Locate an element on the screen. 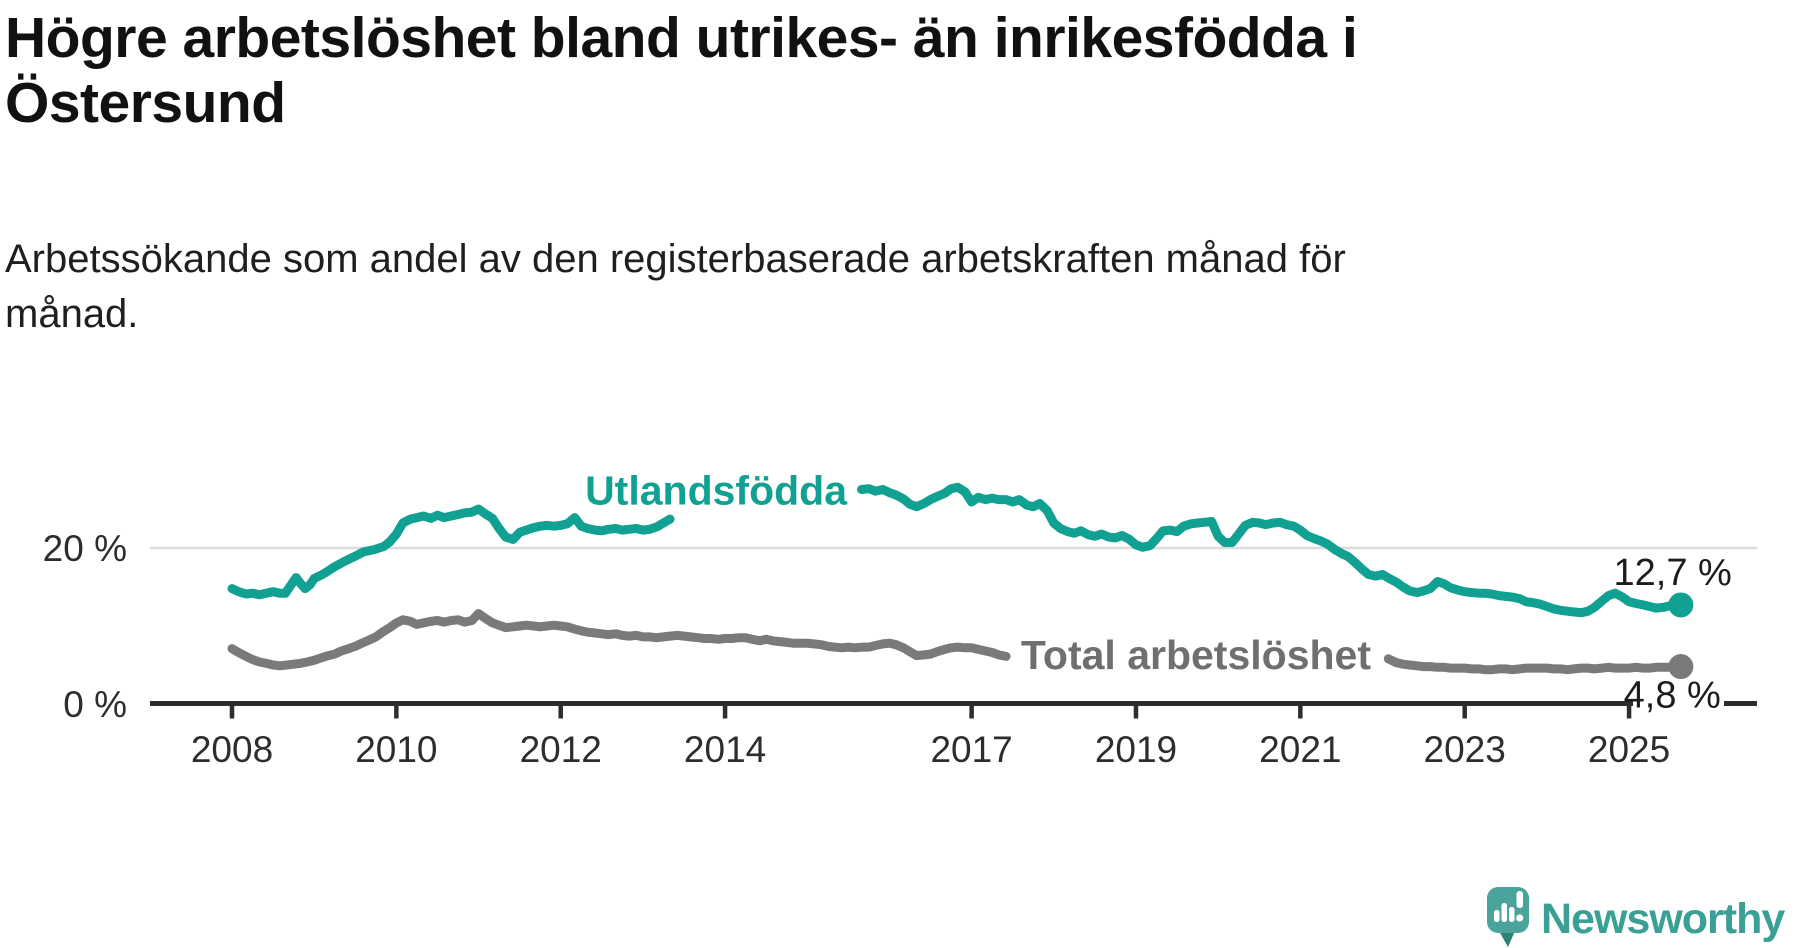 This screenshot has height=948, width=1800. series-label-total: Total arbetslöshet is located at coordinates (1196, 655).